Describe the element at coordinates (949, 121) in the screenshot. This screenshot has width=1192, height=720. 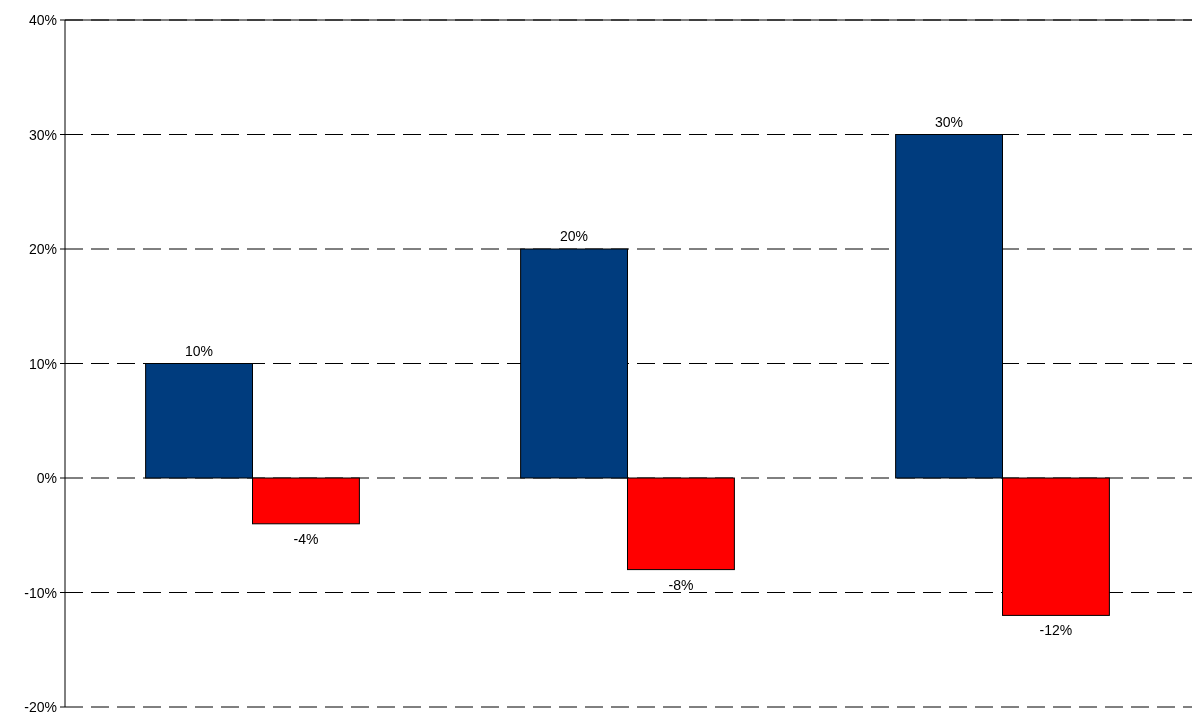
I see `data-label: 30%` at that location.